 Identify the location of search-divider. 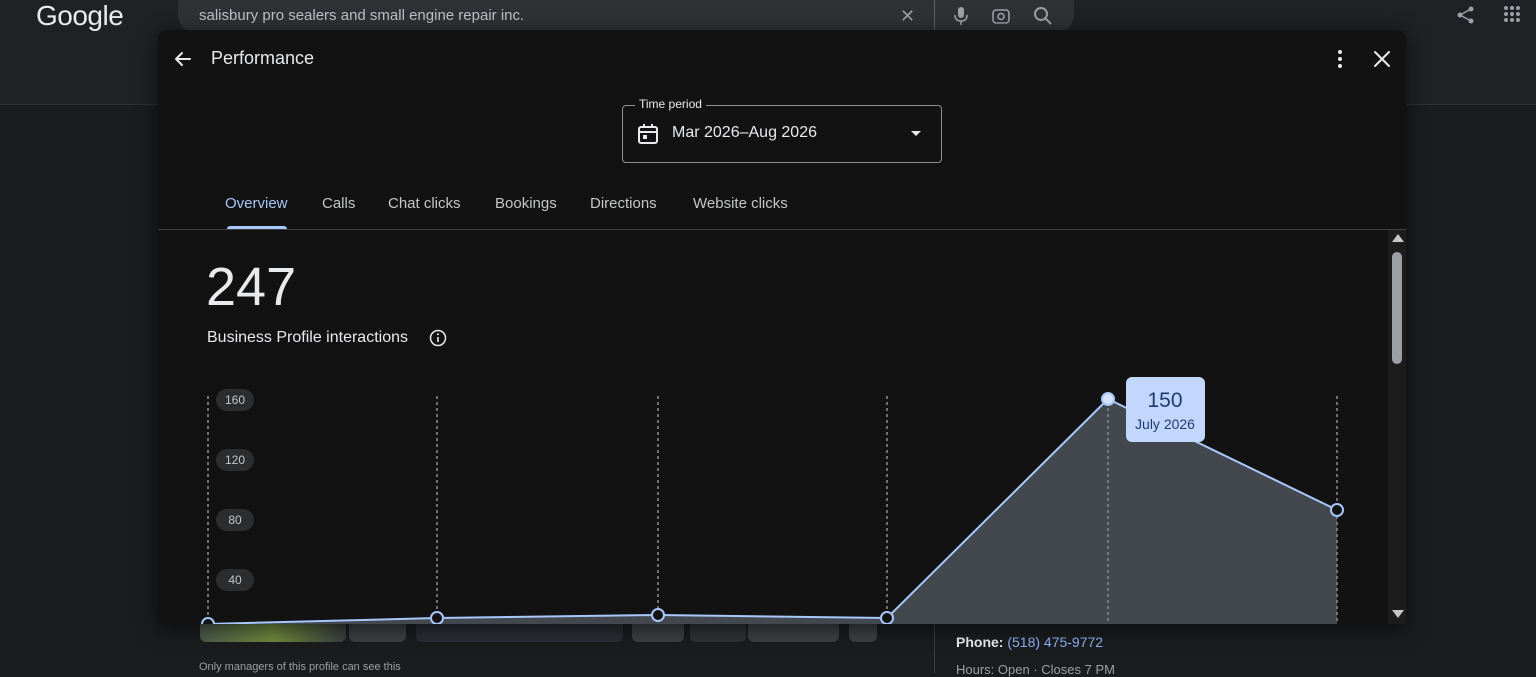
(934, 17).